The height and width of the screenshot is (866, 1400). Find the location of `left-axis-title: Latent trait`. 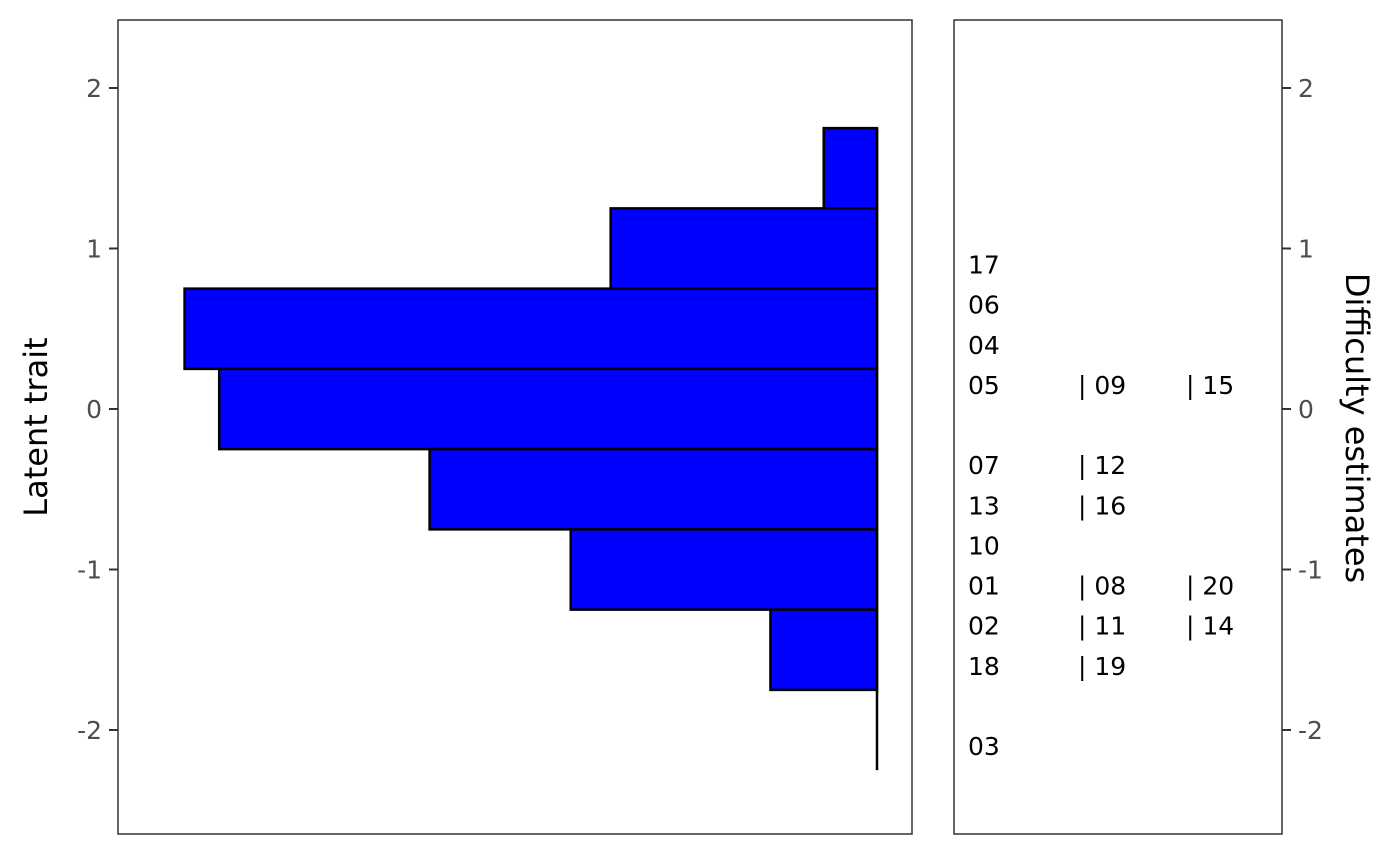

left-axis-title: Latent trait is located at coordinates (36, 426).